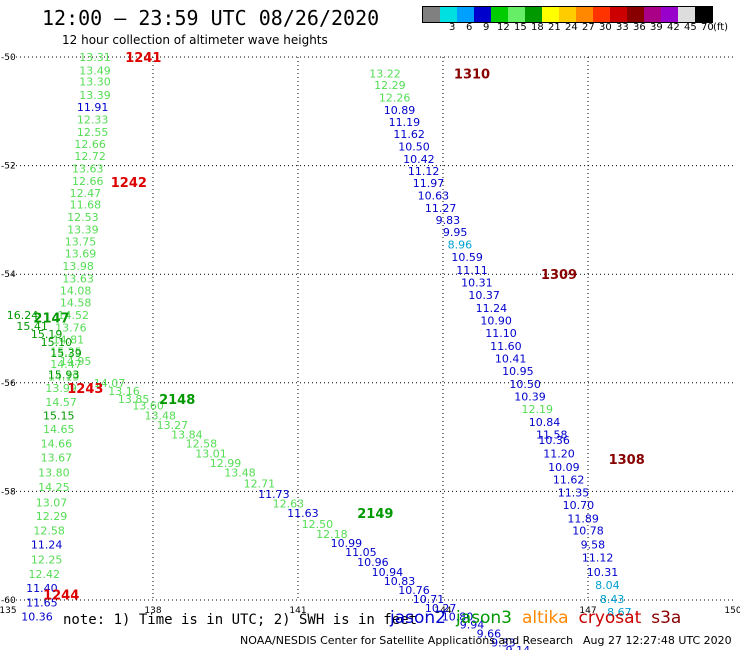 Image resolution: width=740 pixels, height=650 pixels. I want to click on swh-data-point: 10.39, so click(530, 396).